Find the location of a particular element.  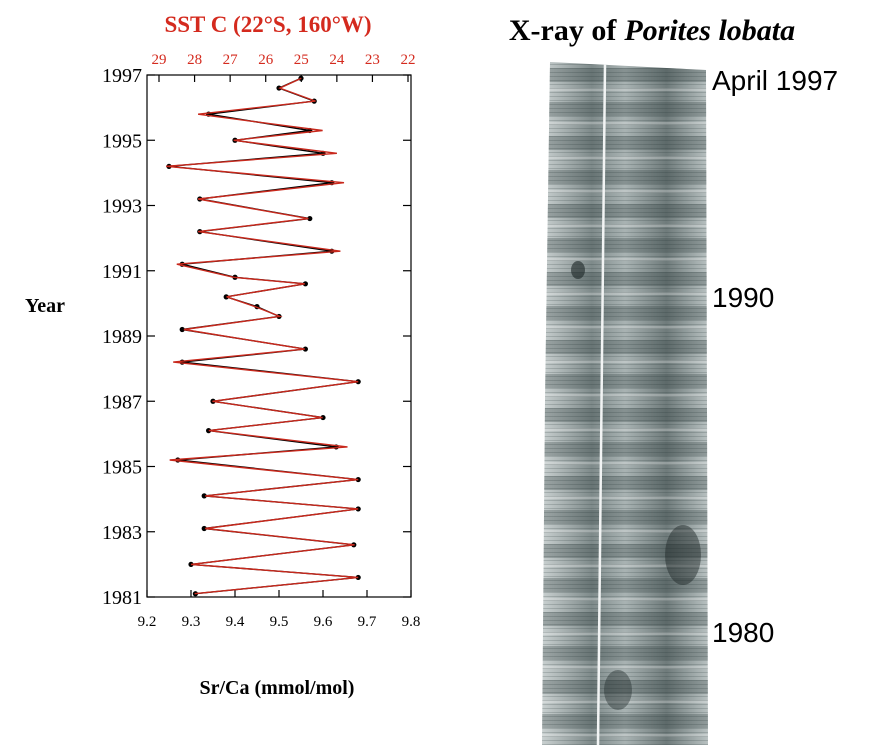

x2-tick-label: 28 is located at coordinates (194, 60).